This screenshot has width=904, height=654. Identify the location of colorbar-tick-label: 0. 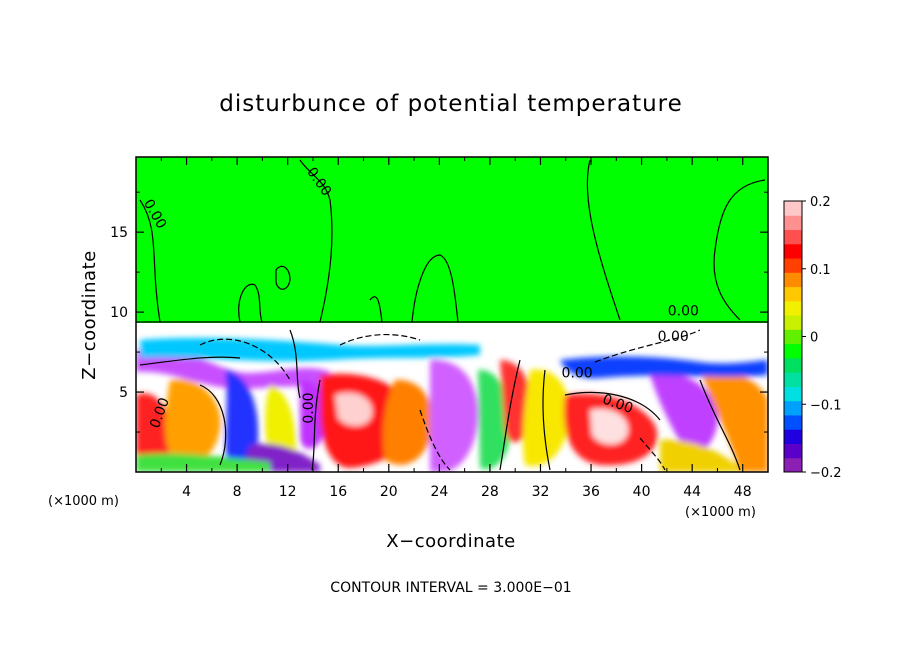
(814, 338).